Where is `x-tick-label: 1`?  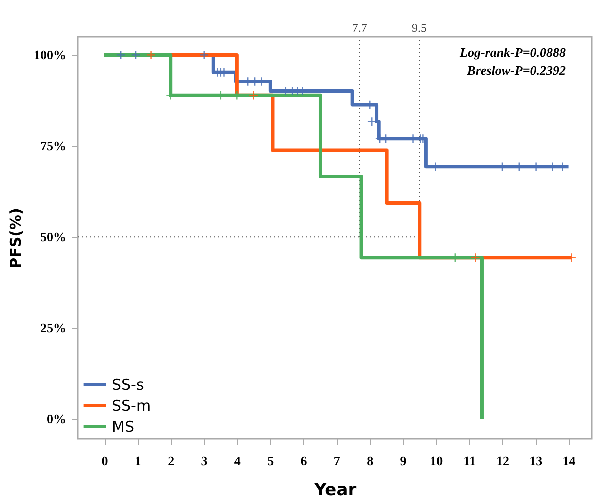 x-tick-label: 1 is located at coordinates (138, 461).